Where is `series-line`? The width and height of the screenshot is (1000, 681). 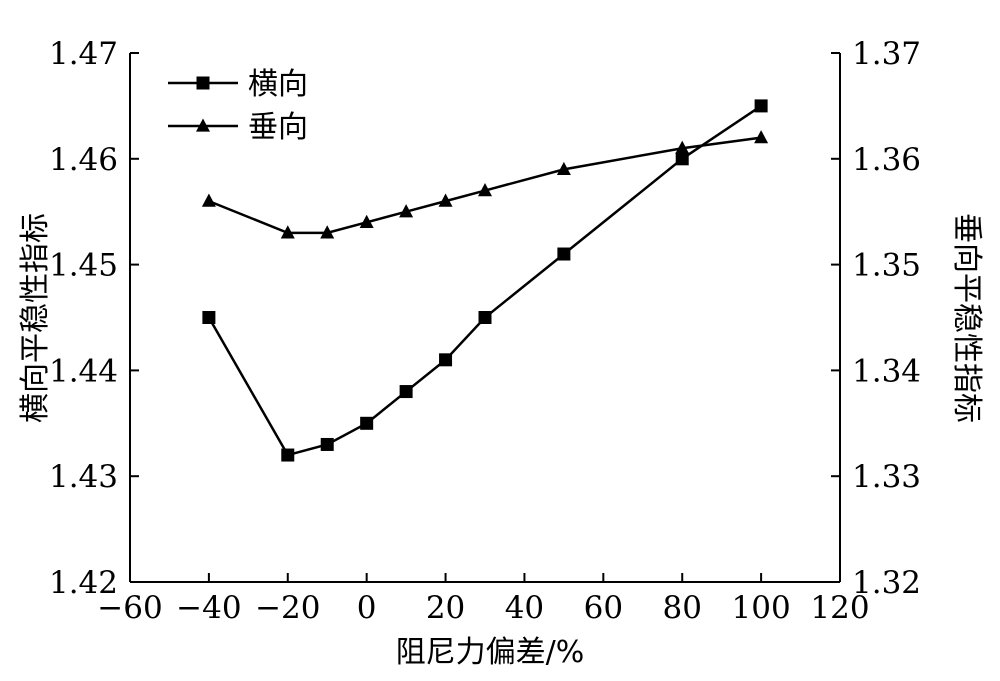
series-line is located at coordinates (485, 185).